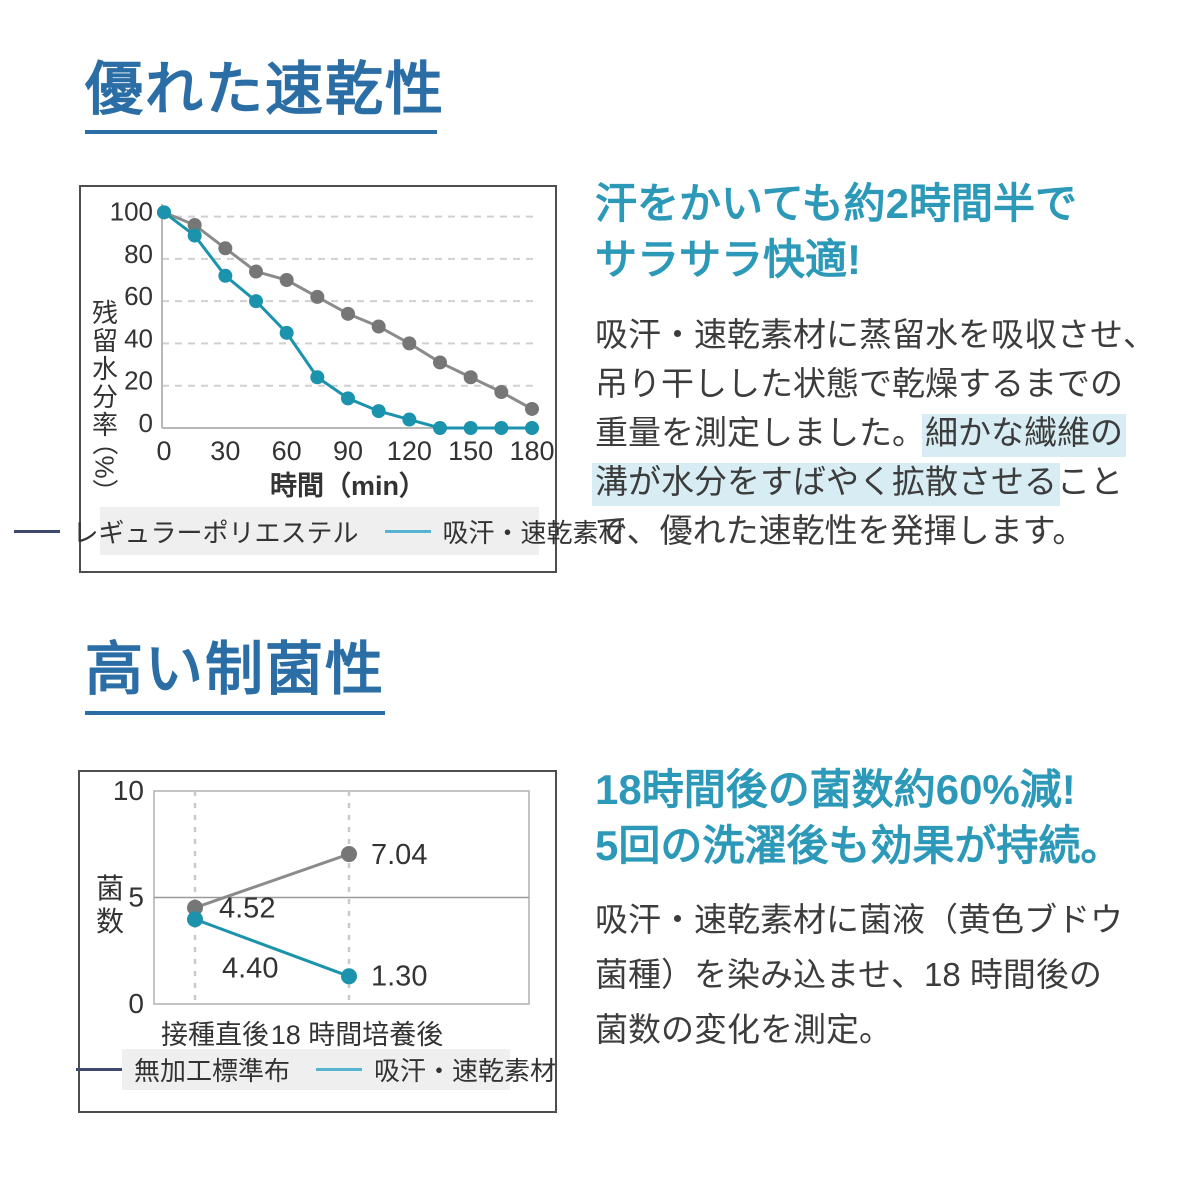 This screenshot has height=1200, width=1200. I want to click on y-tick-label: 5, so click(136, 897).